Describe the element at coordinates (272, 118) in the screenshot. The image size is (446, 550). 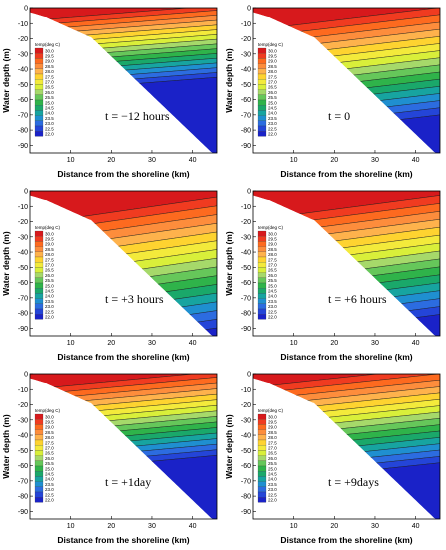
I see `legend-value: 23.5` at that location.